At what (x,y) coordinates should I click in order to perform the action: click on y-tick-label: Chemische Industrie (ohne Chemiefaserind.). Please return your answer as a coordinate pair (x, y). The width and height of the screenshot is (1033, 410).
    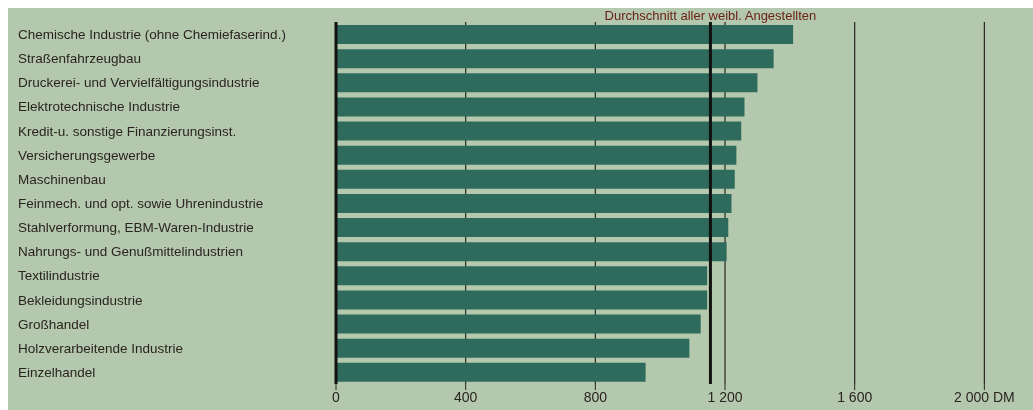
    Looking at the image, I should click on (152, 35).